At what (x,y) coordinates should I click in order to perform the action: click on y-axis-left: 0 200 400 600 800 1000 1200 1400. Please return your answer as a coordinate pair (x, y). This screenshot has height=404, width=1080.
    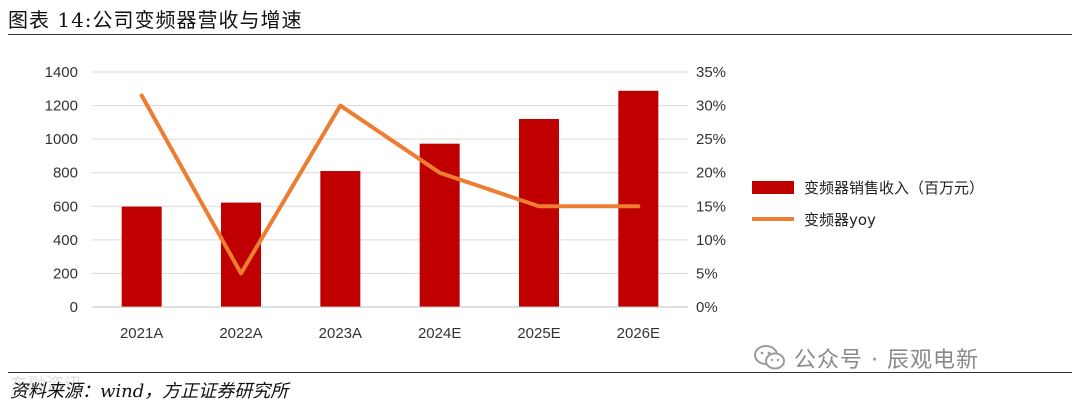
    Looking at the image, I should click on (61, 190).